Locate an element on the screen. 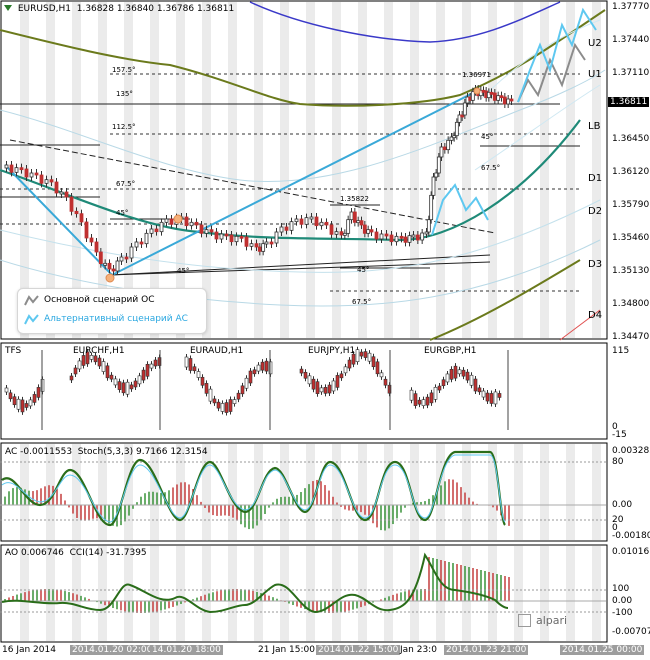 This screenshot has height=660, width=650. annotation: 135° is located at coordinates (124, 94).